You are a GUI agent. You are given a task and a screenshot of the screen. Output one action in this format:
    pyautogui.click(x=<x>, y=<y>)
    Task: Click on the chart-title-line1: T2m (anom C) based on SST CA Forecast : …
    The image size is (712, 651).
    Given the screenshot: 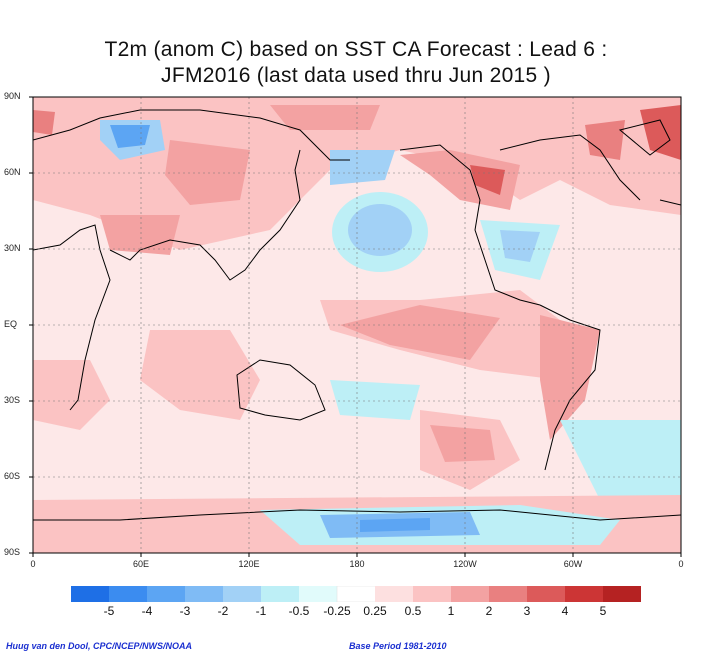 What is the action you would take?
    pyautogui.click(x=356, y=49)
    